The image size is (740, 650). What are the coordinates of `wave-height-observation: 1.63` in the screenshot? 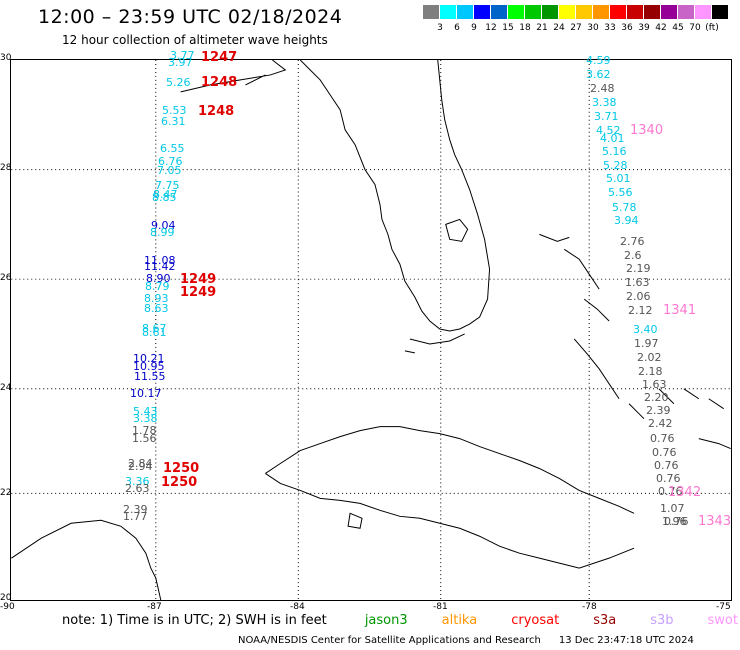 It's located at (637, 282).